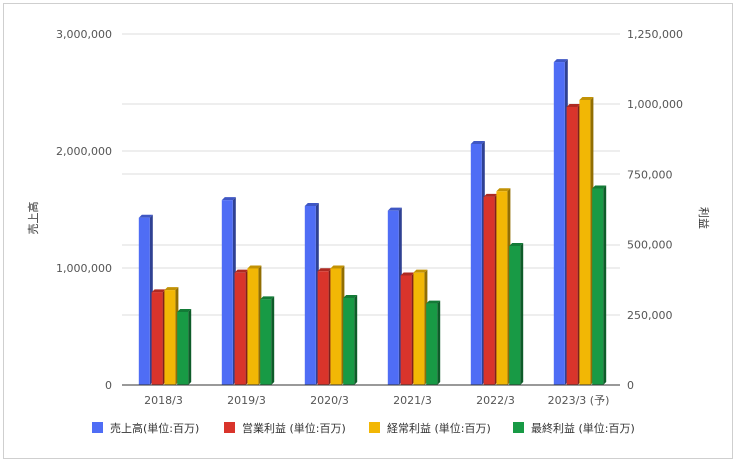  Describe the element at coordinates (294, 428) in the screenshot. I see `legend-label: 営業利益 (単位:百万)` at that location.